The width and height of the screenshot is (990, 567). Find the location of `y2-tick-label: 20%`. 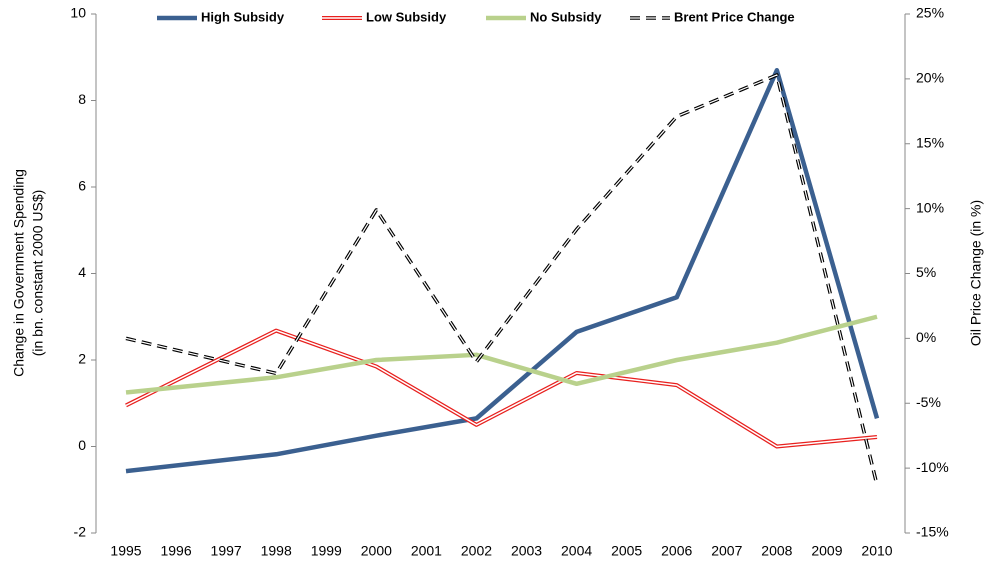

y2-tick-label: 20% is located at coordinates (930, 78).